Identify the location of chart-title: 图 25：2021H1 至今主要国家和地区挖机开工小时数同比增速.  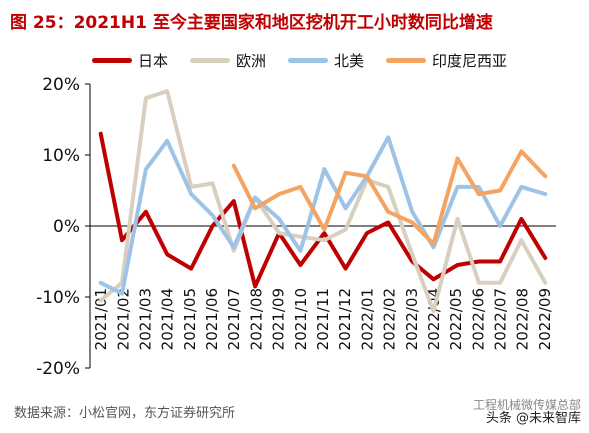
(251, 23).